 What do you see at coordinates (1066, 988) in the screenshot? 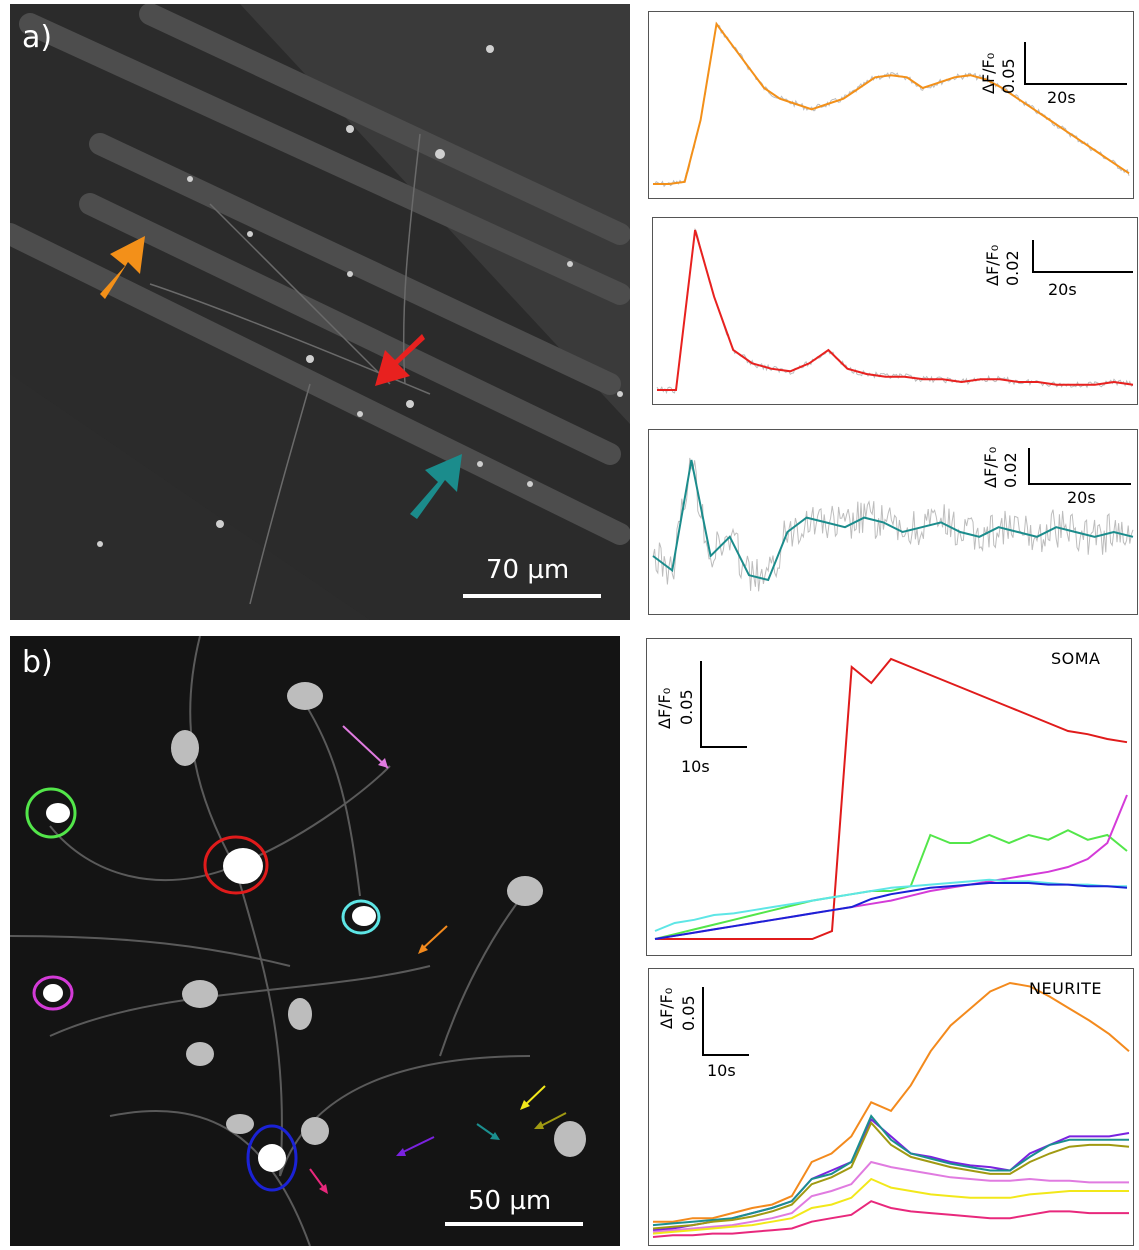
I see `neurite-title: NEURITE` at bounding box center [1066, 988].